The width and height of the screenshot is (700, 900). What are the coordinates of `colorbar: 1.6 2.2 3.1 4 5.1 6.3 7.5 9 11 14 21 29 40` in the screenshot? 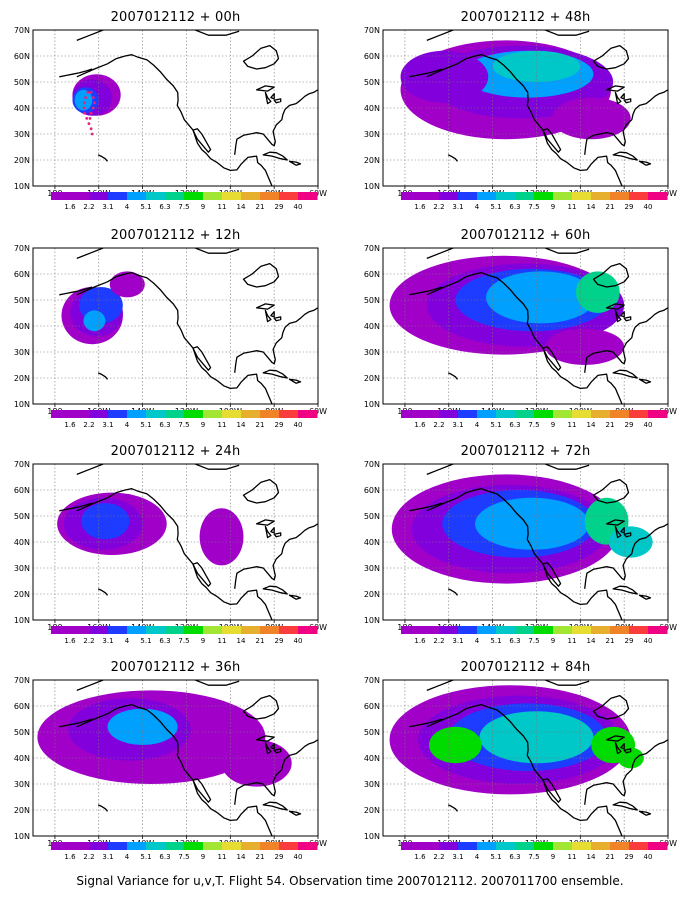 It's located at (187, 205).